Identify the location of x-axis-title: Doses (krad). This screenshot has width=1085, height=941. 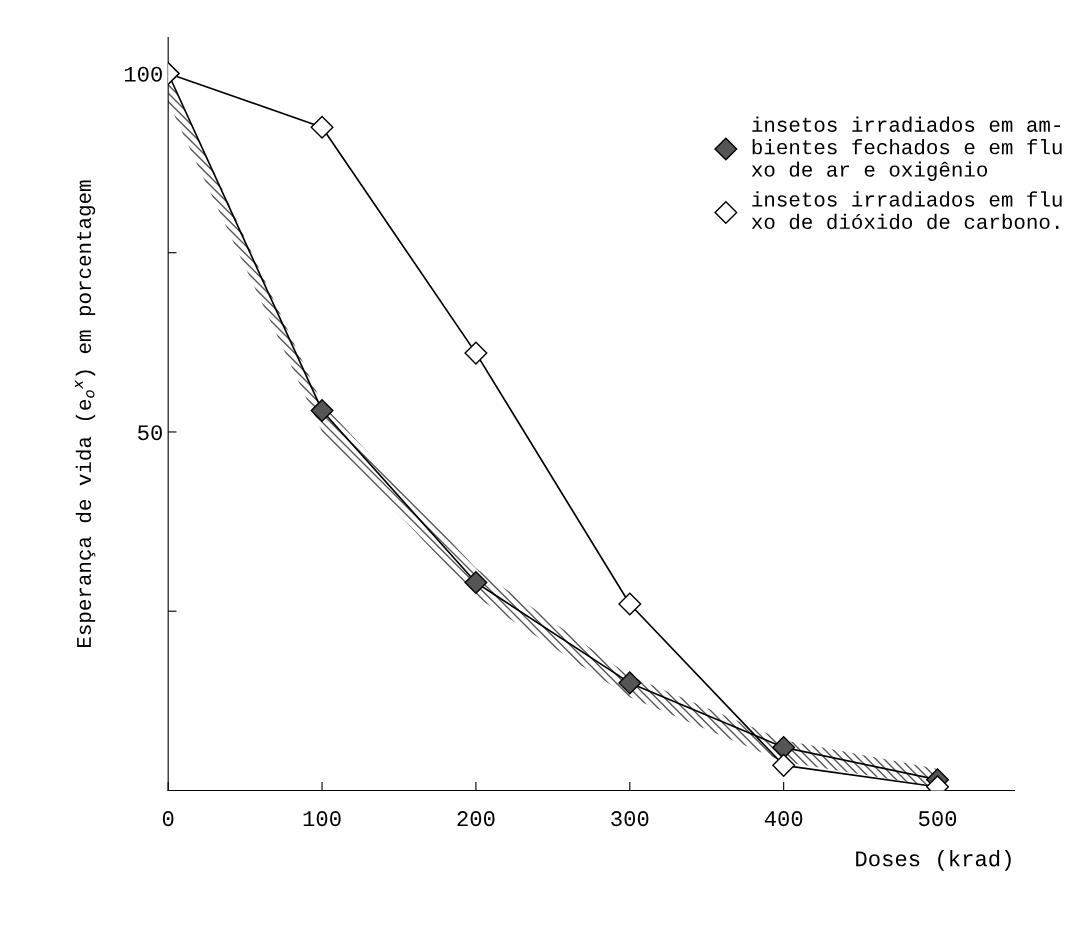
(933, 860).